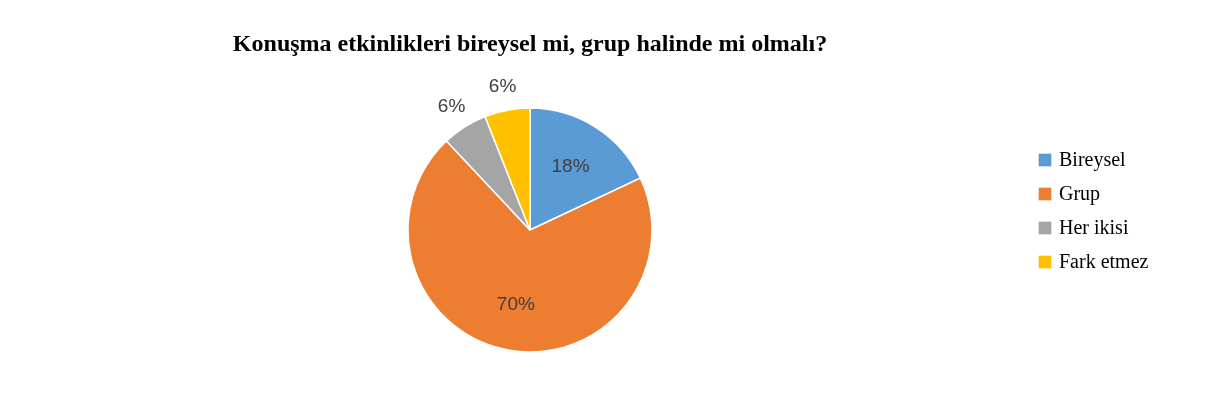 The width and height of the screenshot is (1225, 402). I want to click on legend-label: Her ikisi, so click(1094, 227).